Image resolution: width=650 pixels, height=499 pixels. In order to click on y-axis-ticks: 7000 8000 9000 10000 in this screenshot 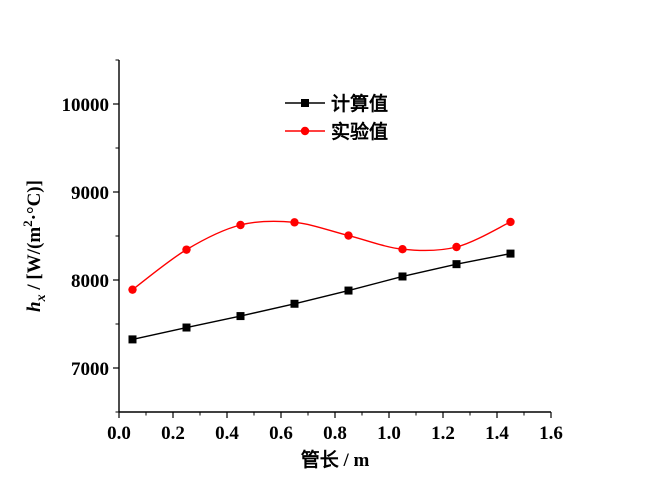, I will do `click(90, 236)`.